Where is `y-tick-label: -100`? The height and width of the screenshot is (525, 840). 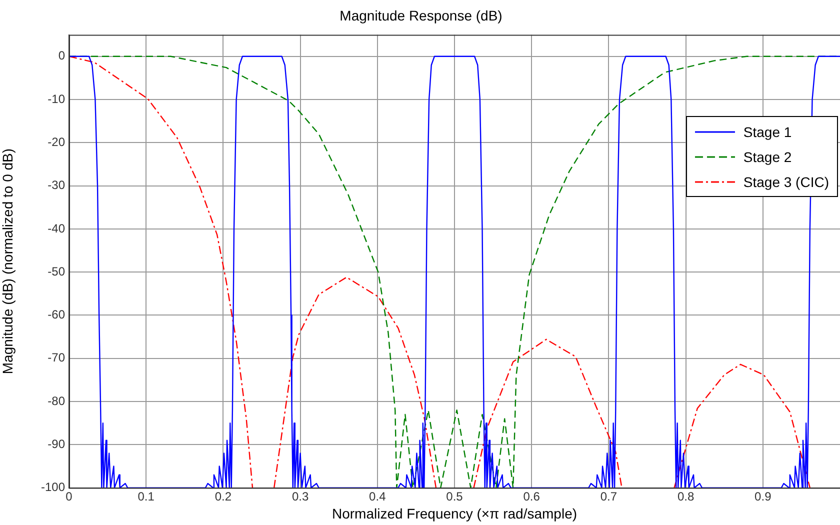
y-tick-label: -100 is located at coordinates (53, 487).